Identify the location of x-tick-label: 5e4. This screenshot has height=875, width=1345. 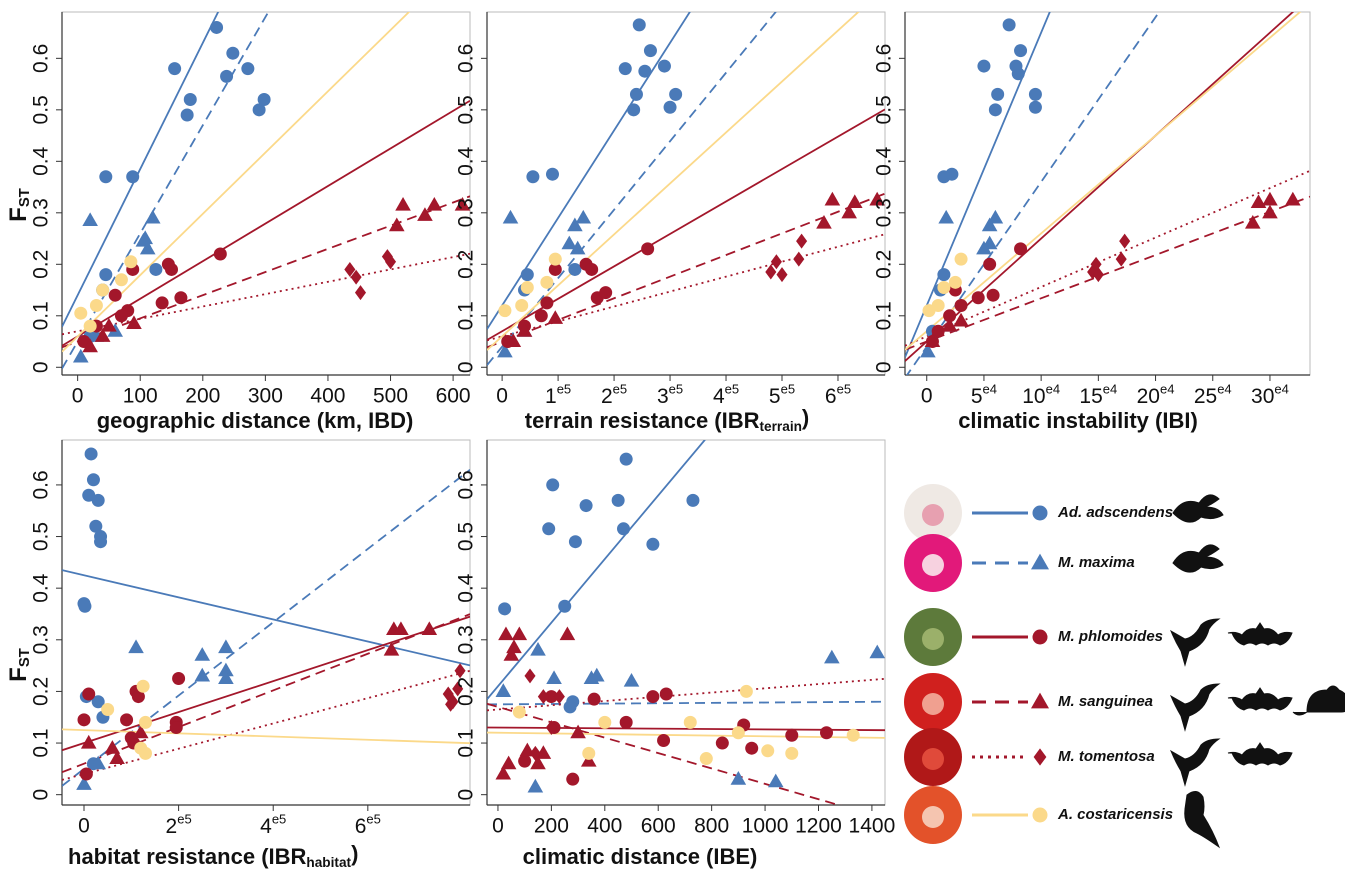
(984, 395).